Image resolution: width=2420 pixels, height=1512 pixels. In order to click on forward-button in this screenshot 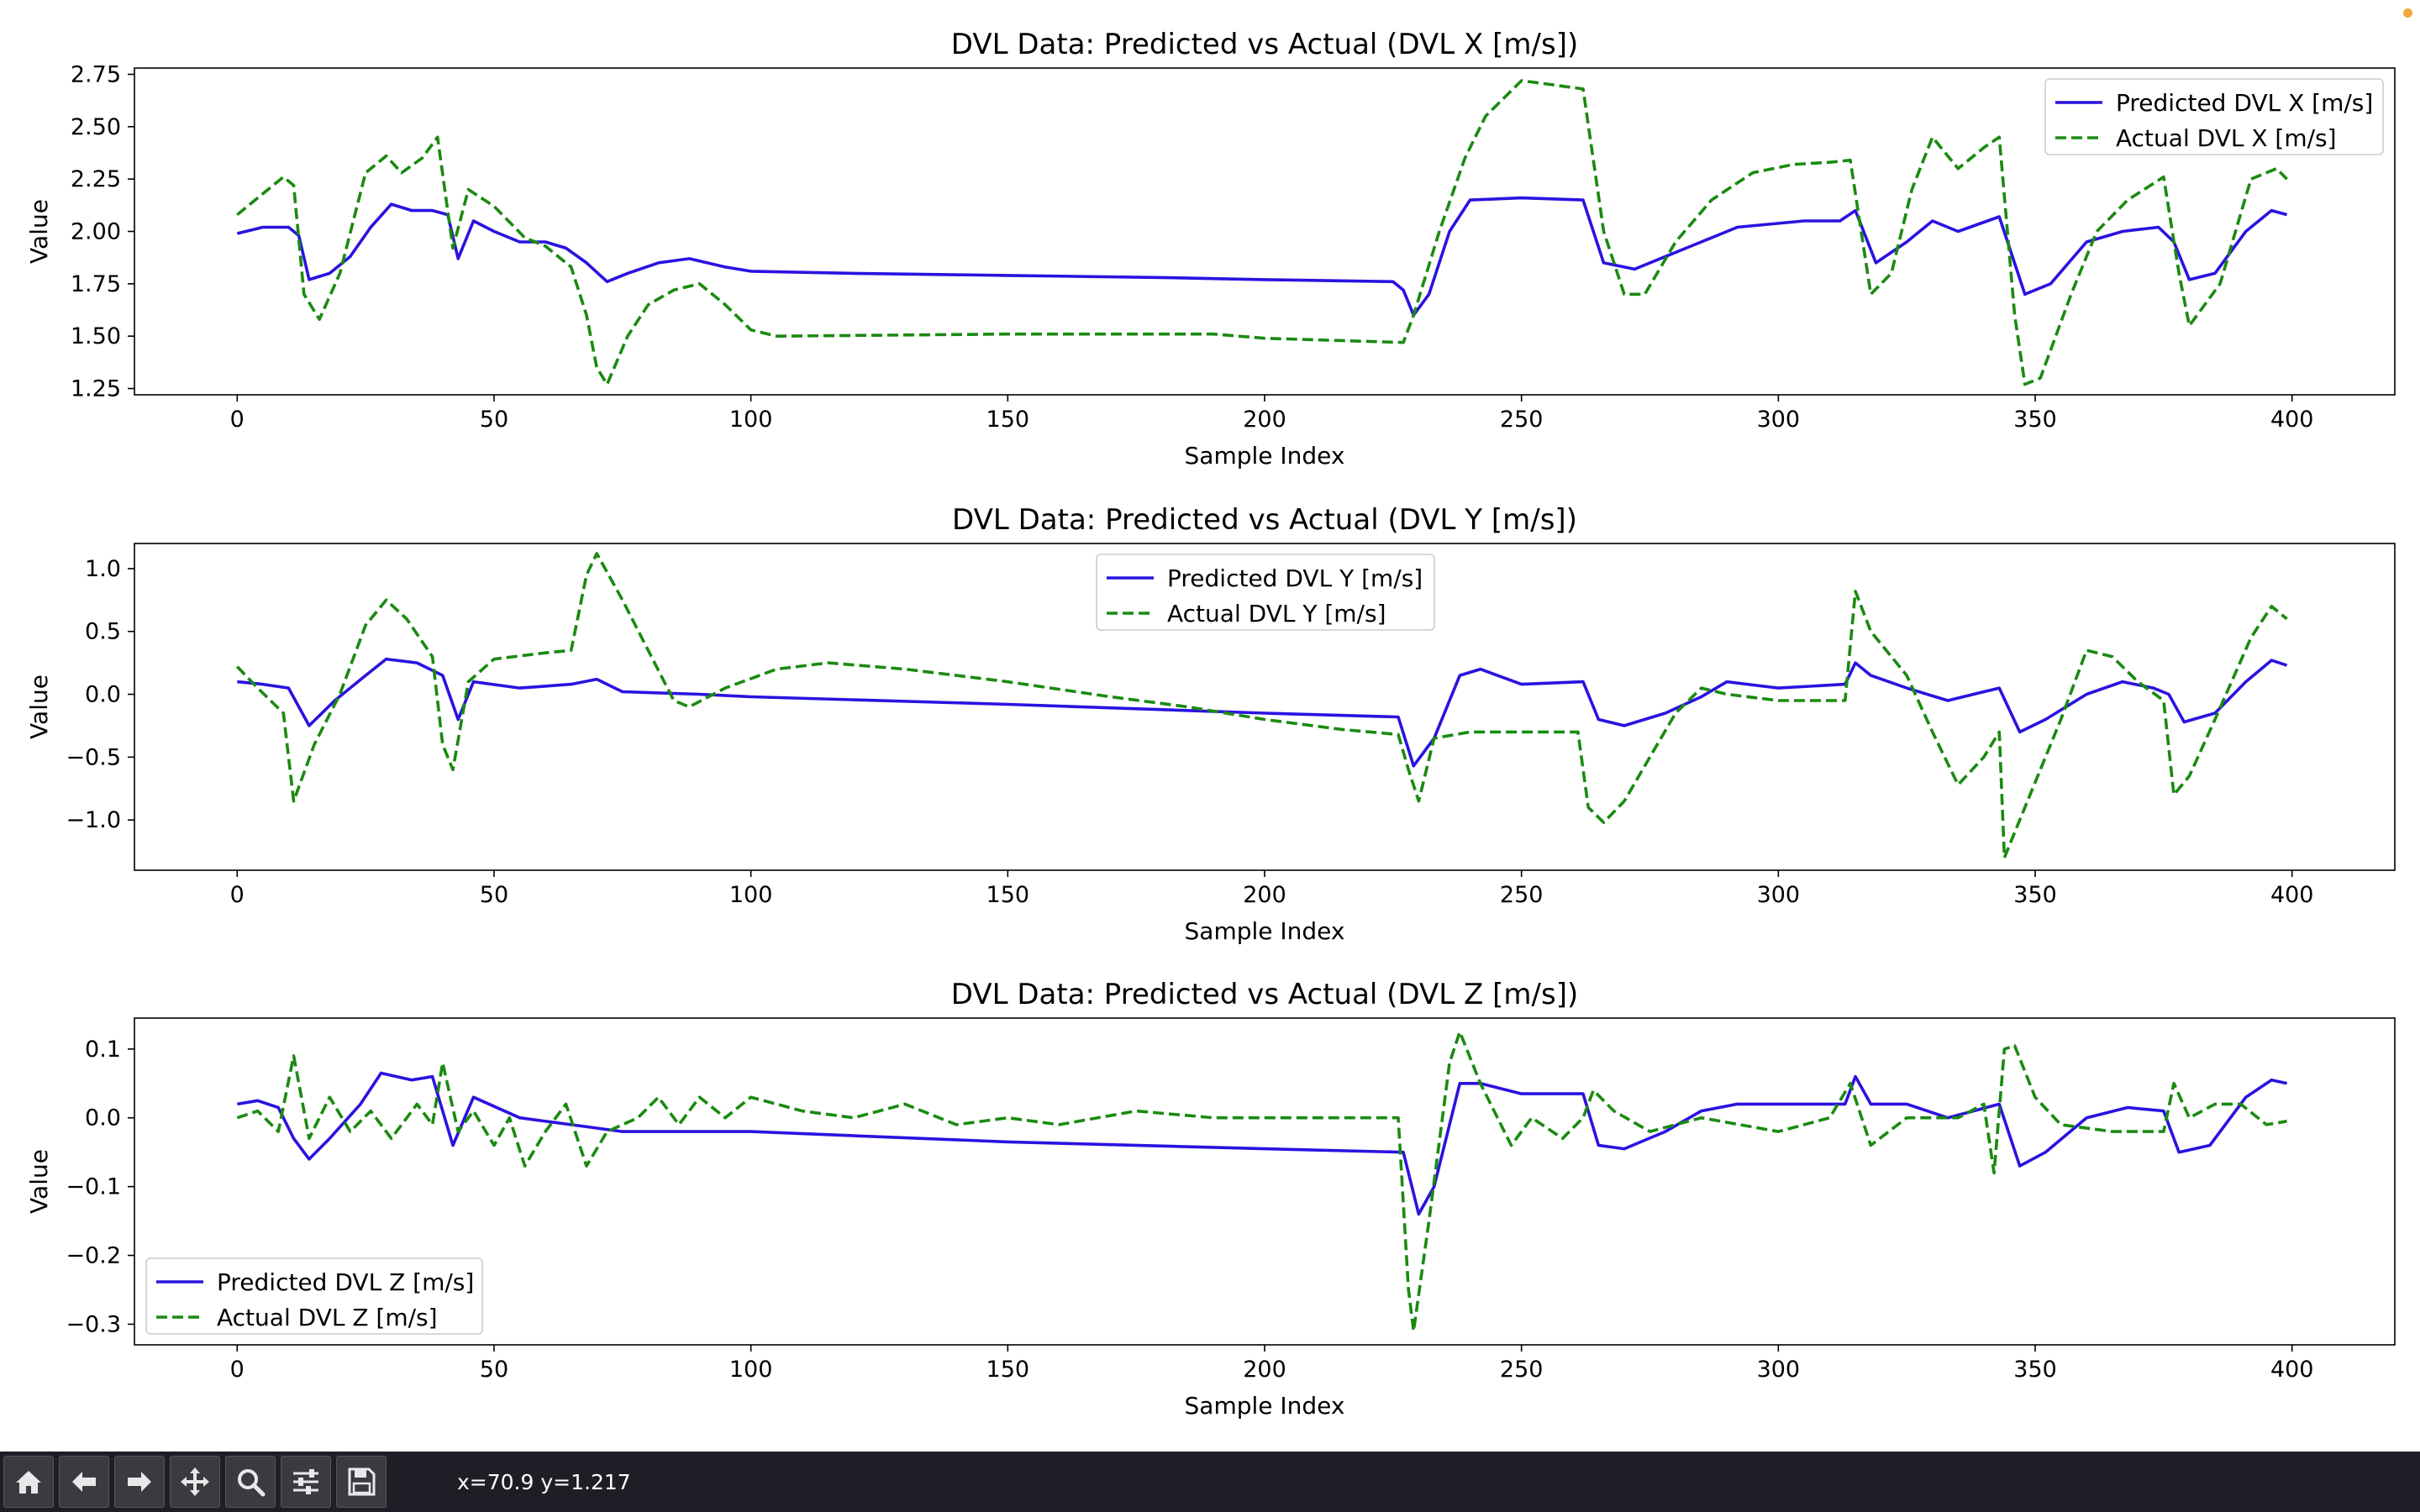, I will do `click(139, 1482)`.